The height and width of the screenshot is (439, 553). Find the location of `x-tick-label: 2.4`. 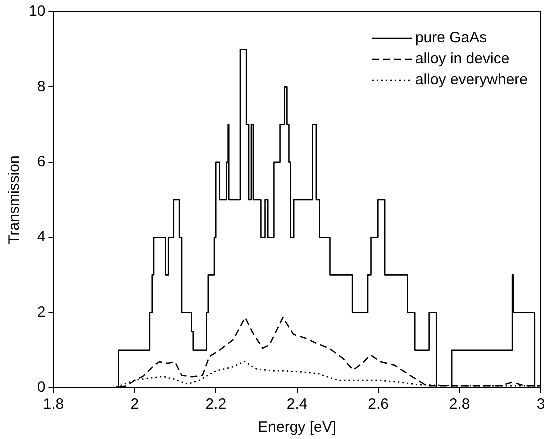

x-tick-label: 2.4 is located at coordinates (297, 405).